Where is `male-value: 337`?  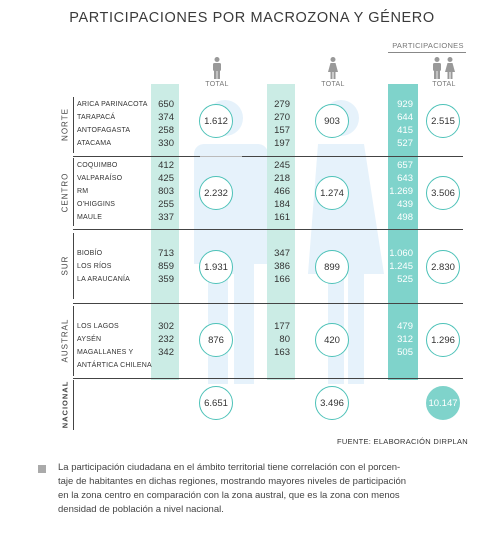 male-value: 337 is located at coordinates (166, 217).